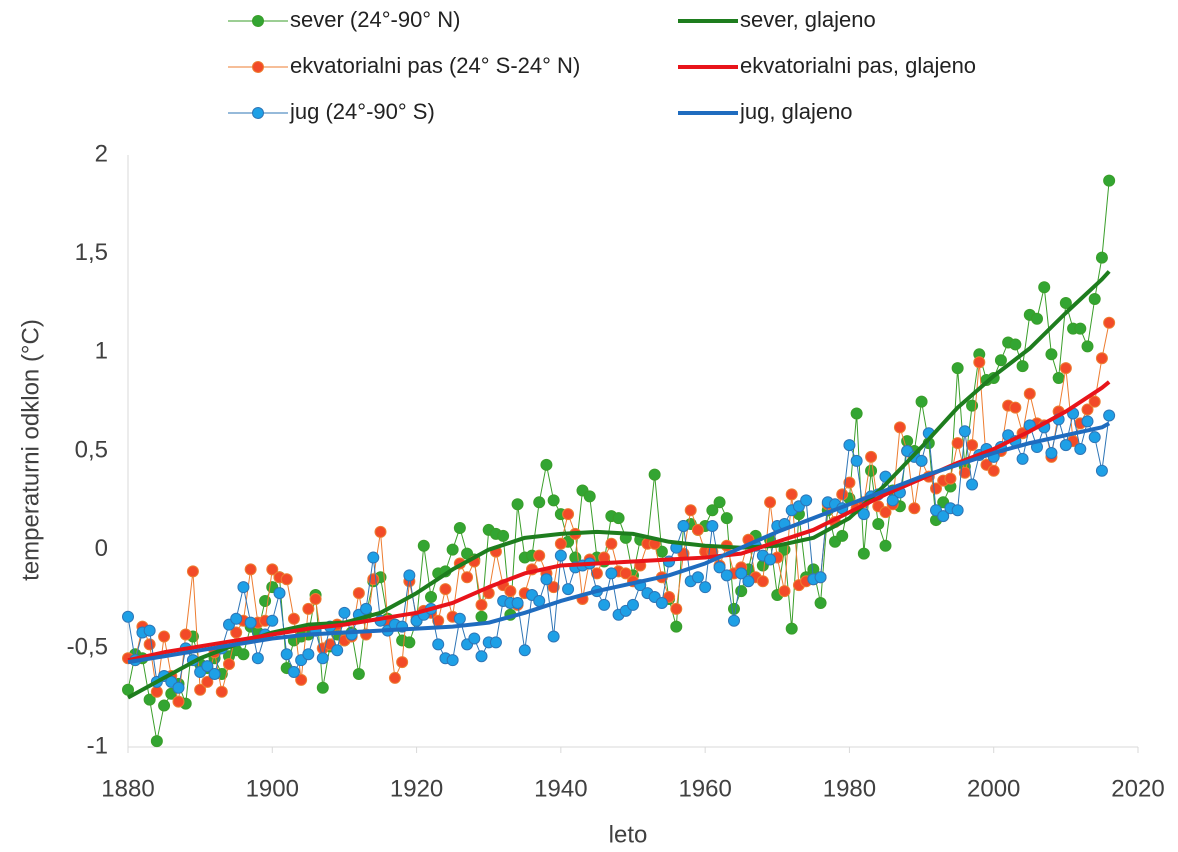 The image size is (1178, 852). What do you see at coordinates (849, 788) in the screenshot?
I see `x-tick-label: 1980` at bounding box center [849, 788].